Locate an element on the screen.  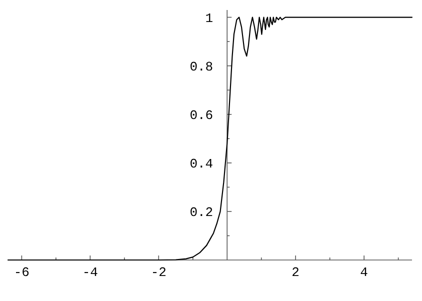
x-tick-label: -4 is located at coordinates (90, 272).